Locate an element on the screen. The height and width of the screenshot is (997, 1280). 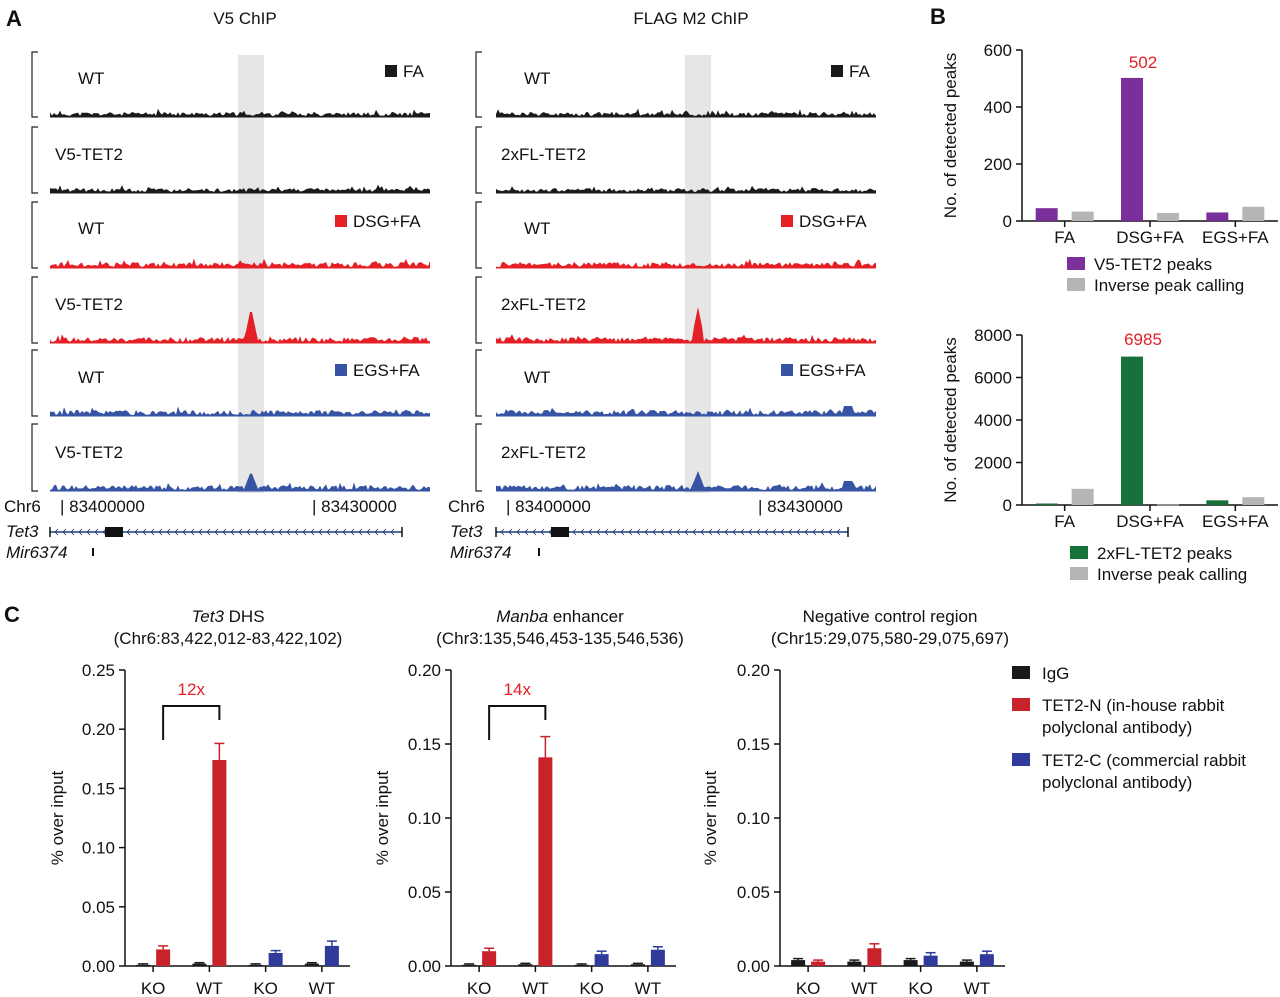
highlight-region is located at coordinates (251, 274).